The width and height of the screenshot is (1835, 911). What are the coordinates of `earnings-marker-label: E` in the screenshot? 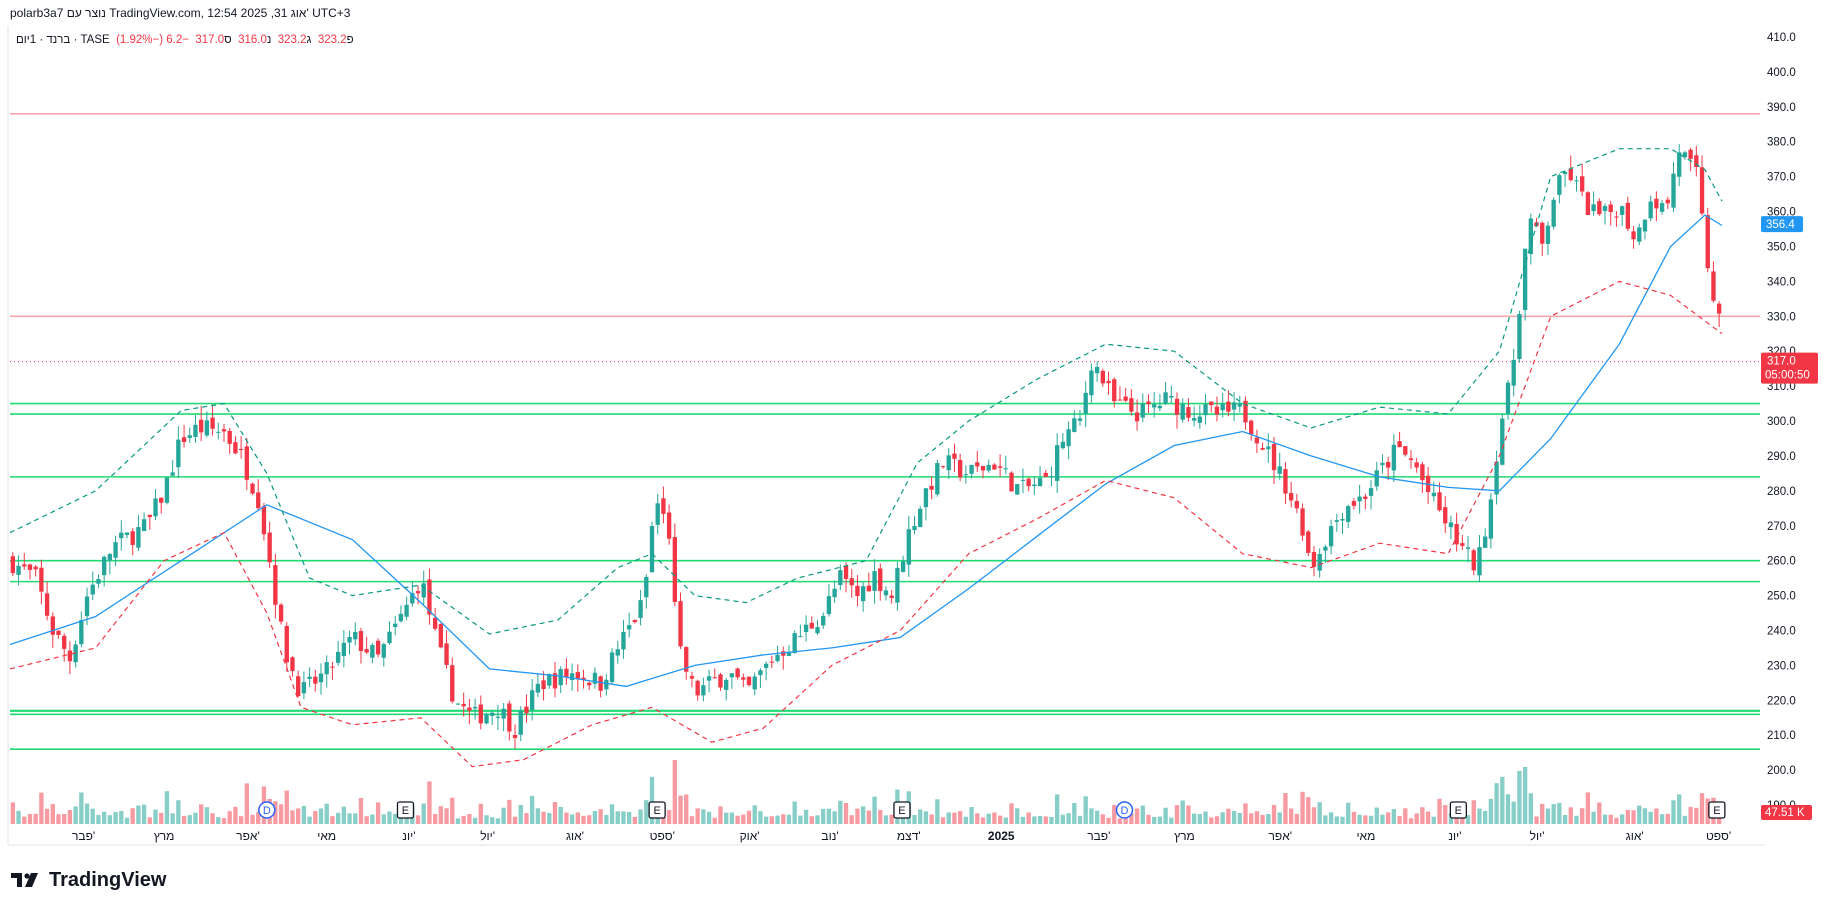 It's located at (1458, 811).